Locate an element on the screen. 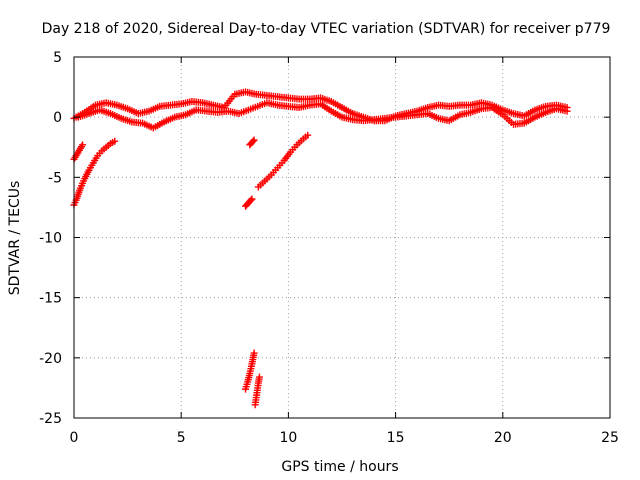  y-tick-label: 0 is located at coordinates (57, 118).